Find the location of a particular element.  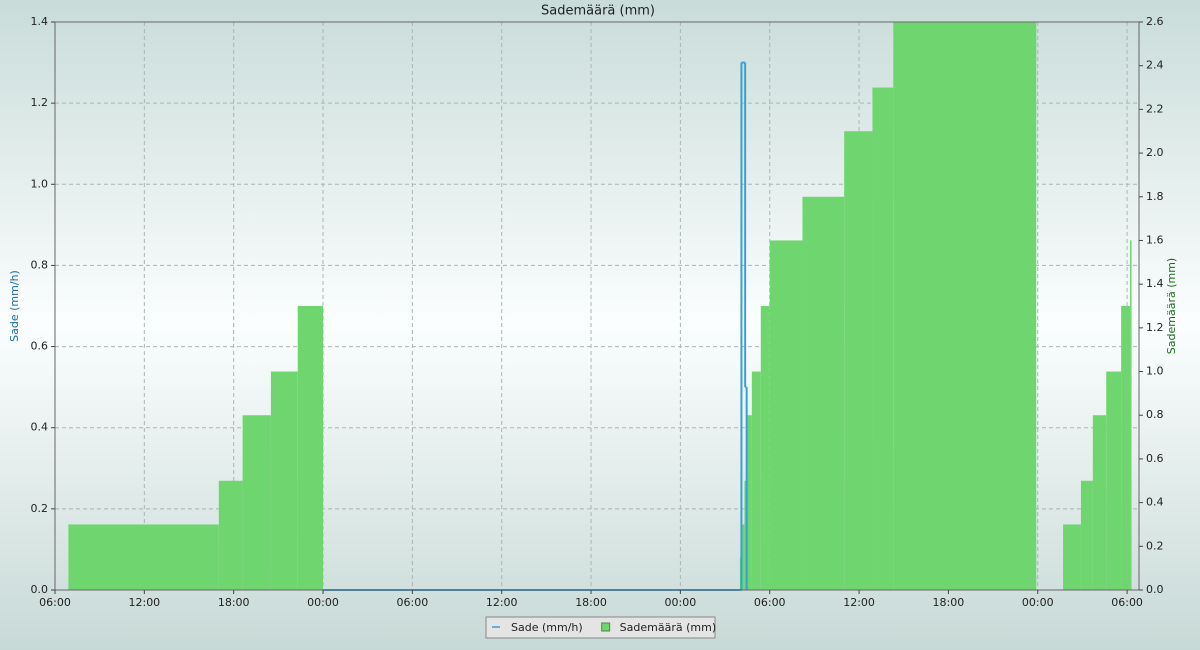

y2-tick-label: 2.6 is located at coordinates (1155, 21).